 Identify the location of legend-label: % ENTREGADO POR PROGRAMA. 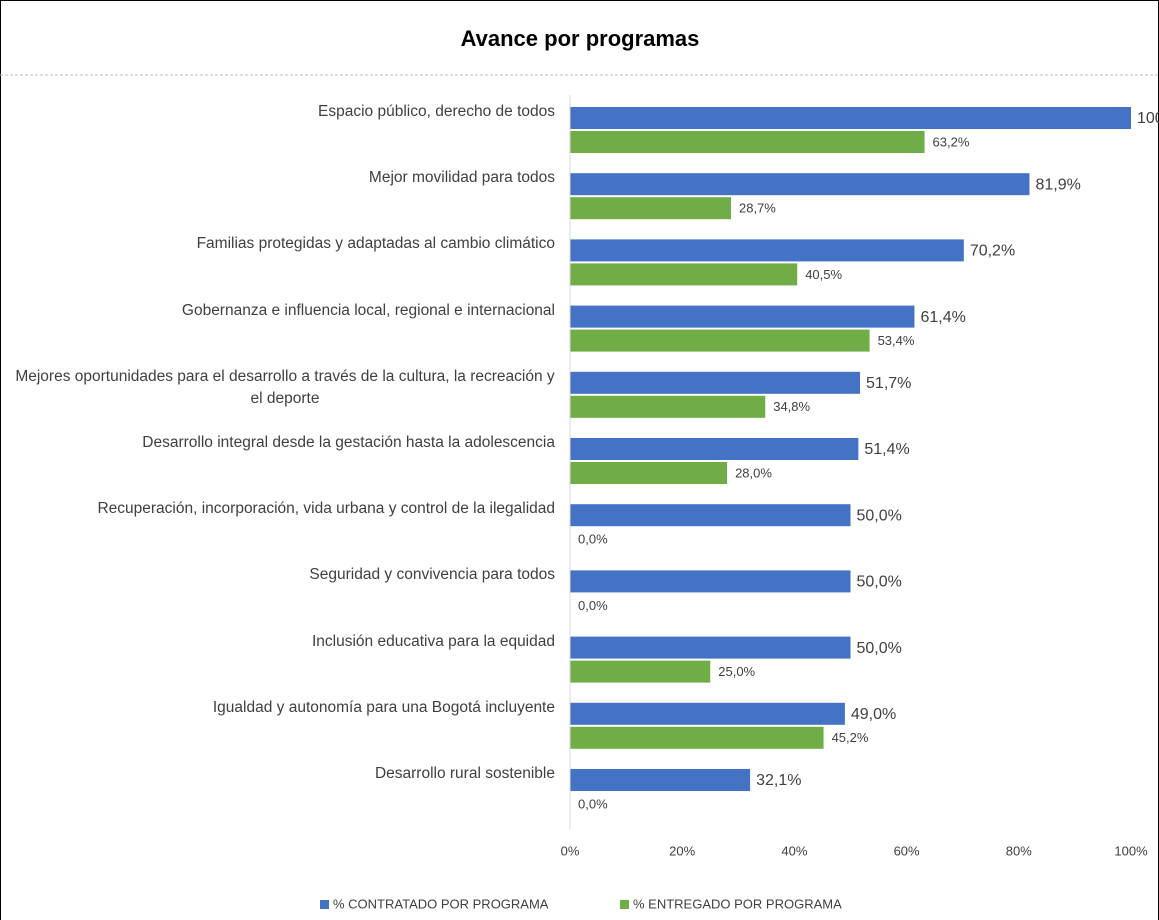
(737, 903).